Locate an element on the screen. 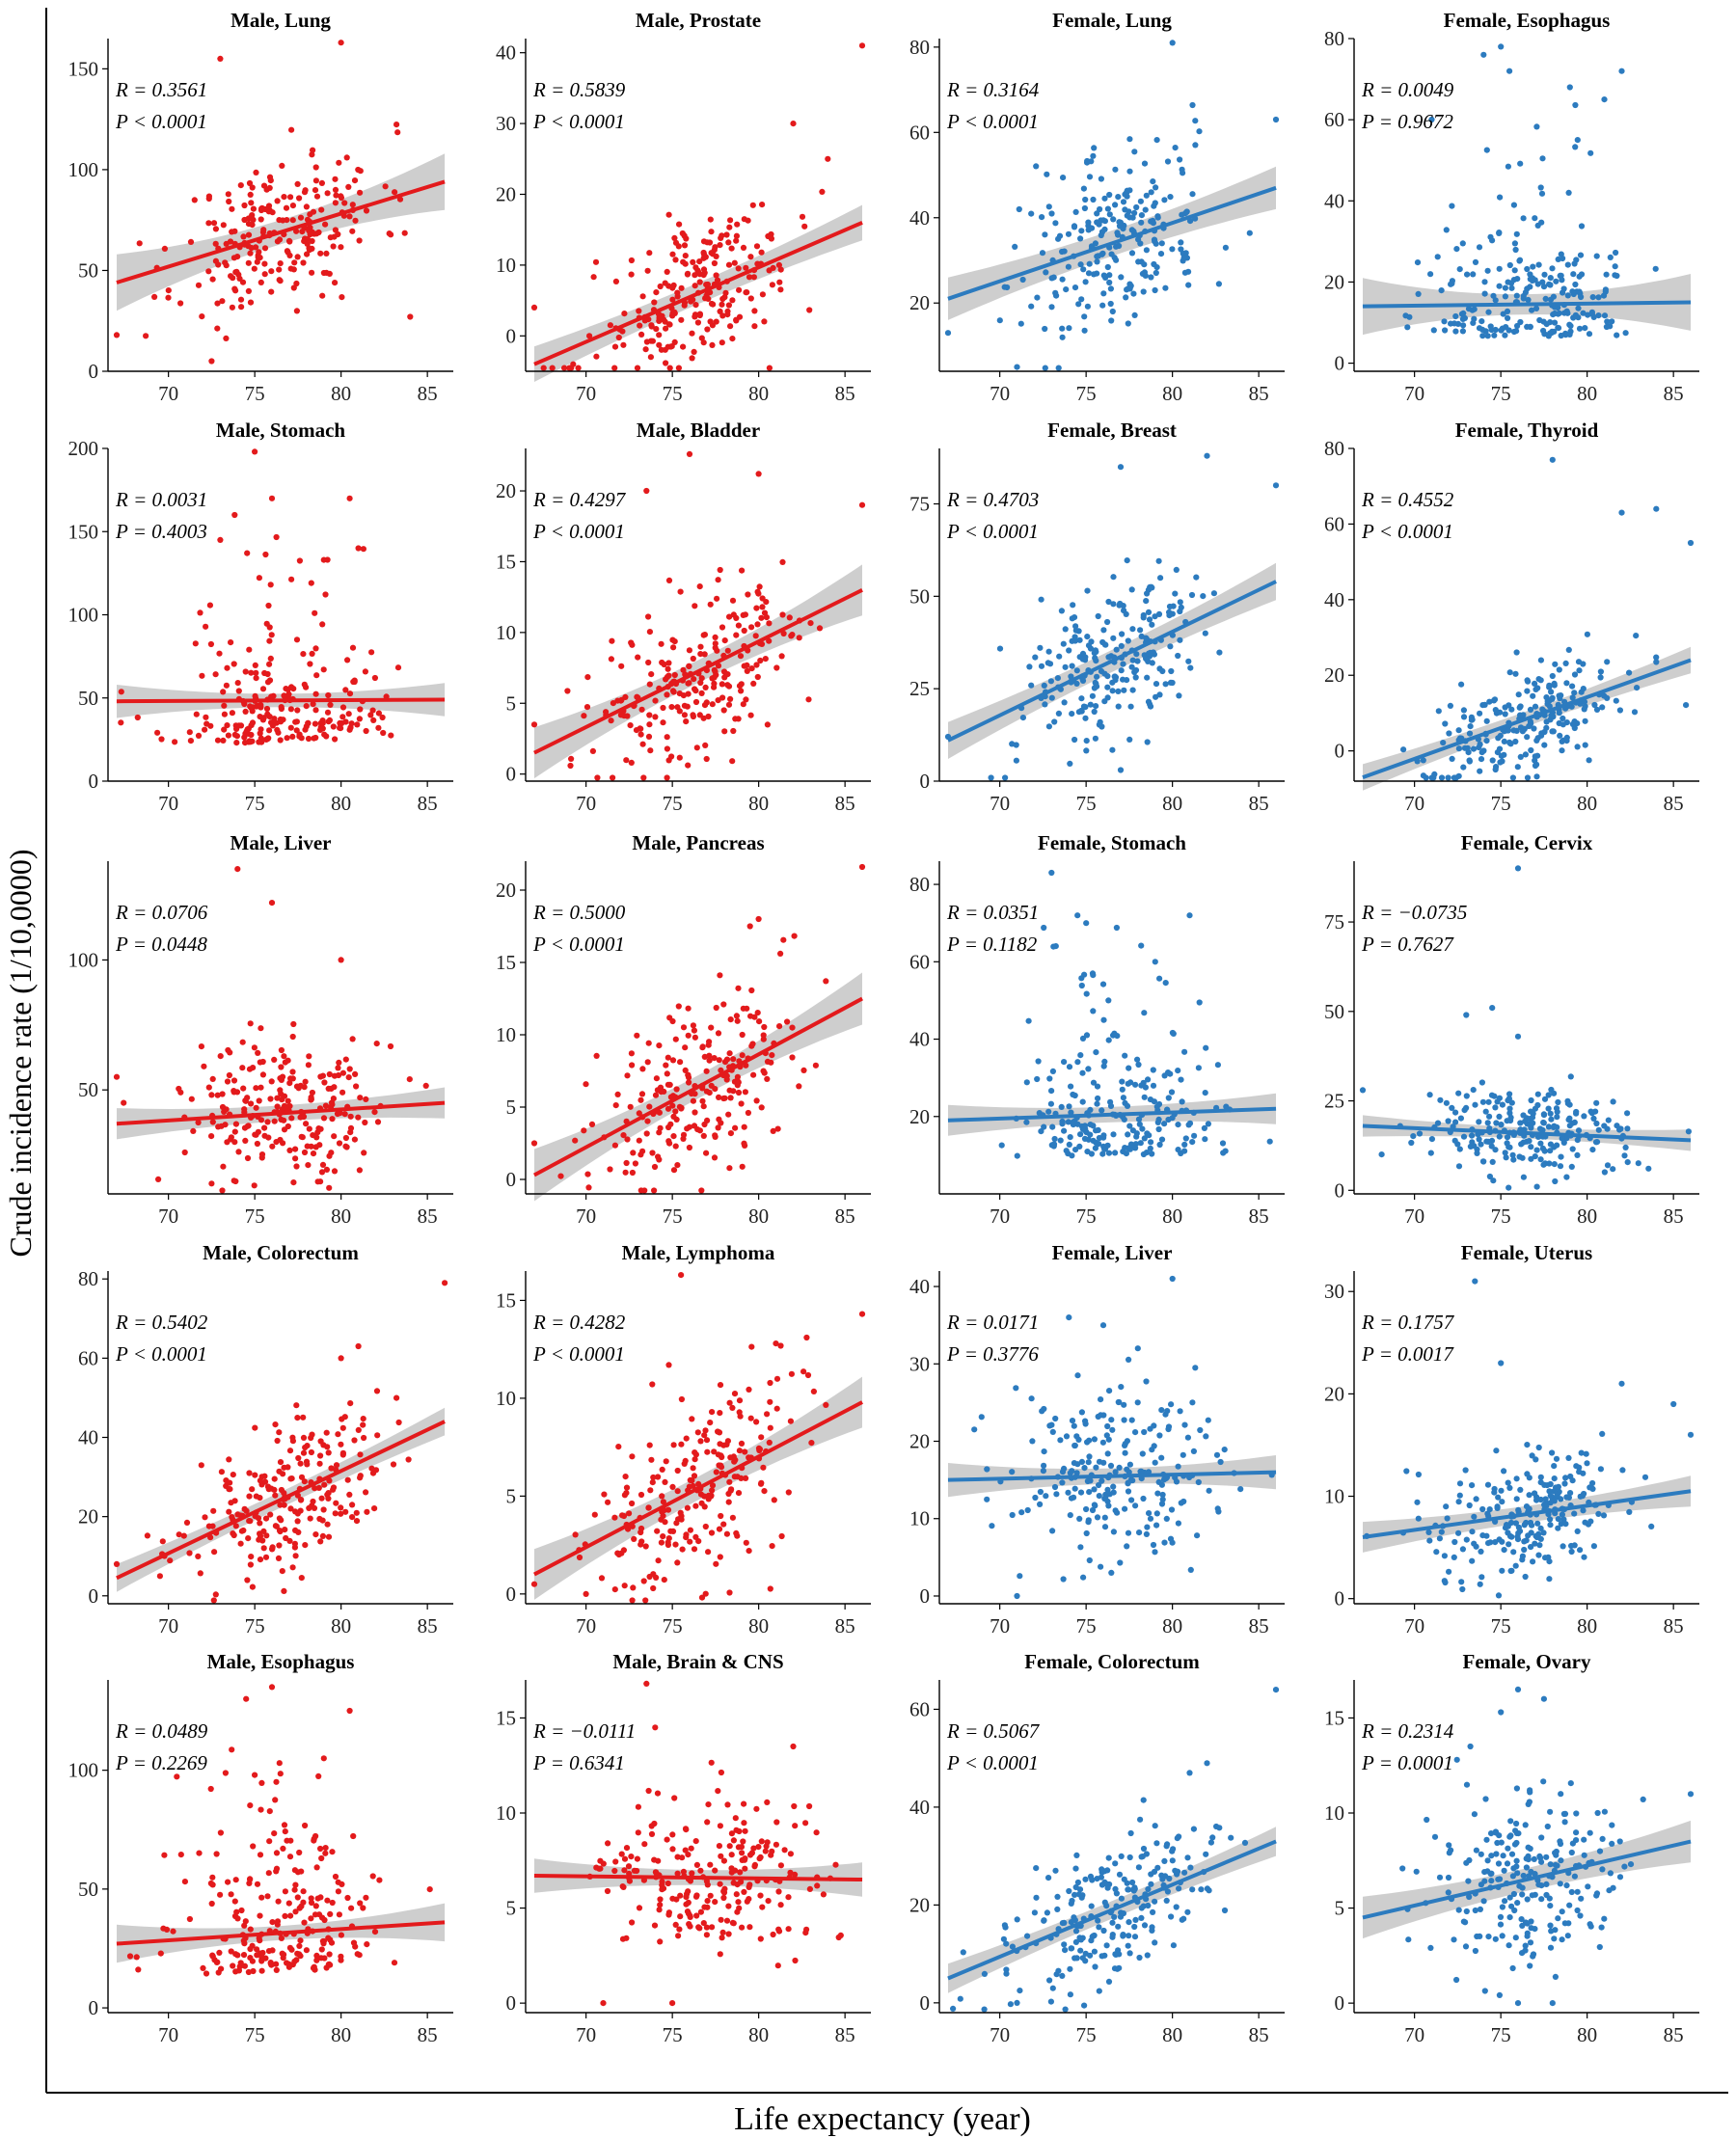  y-tick-label: 0 is located at coordinates (511, 774).